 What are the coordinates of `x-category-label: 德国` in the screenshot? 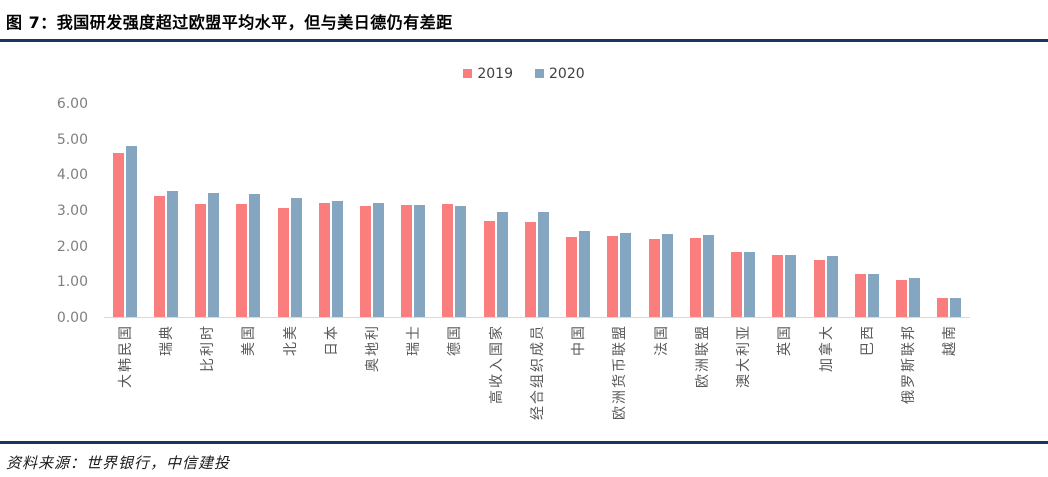 It's located at (455, 340).